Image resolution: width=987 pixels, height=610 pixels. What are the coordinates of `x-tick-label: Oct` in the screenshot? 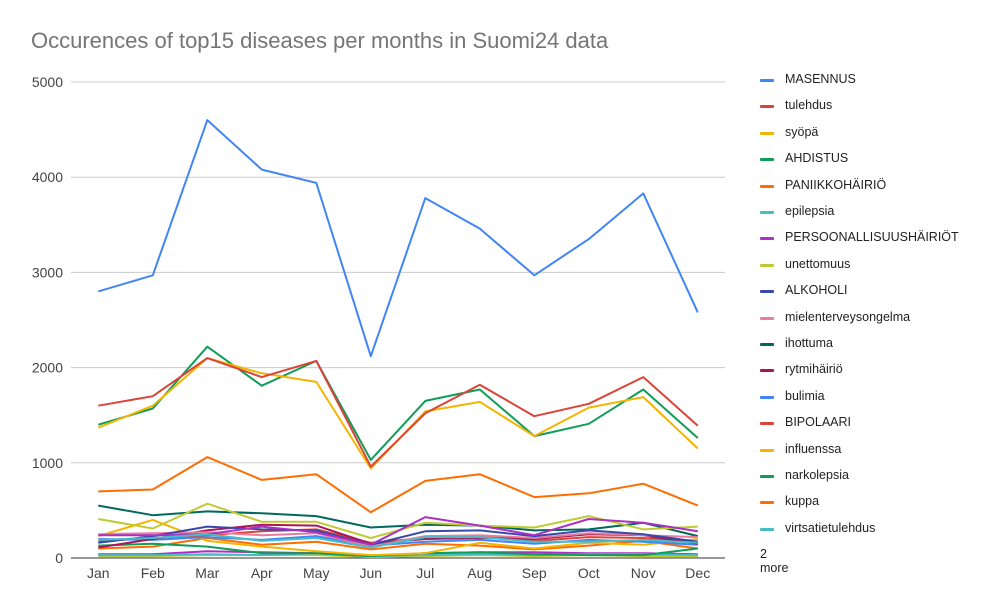 It's located at (589, 573).